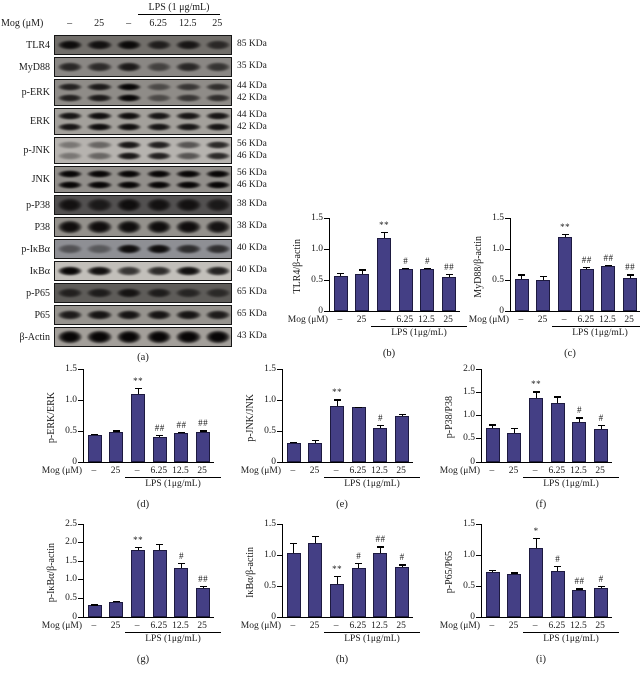 The image size is (640, 699). I want to click on blot-header: LPS (1 μg/mL) Mog (μM) – 25 – 6.25 12.5 25, so click(146, 18).